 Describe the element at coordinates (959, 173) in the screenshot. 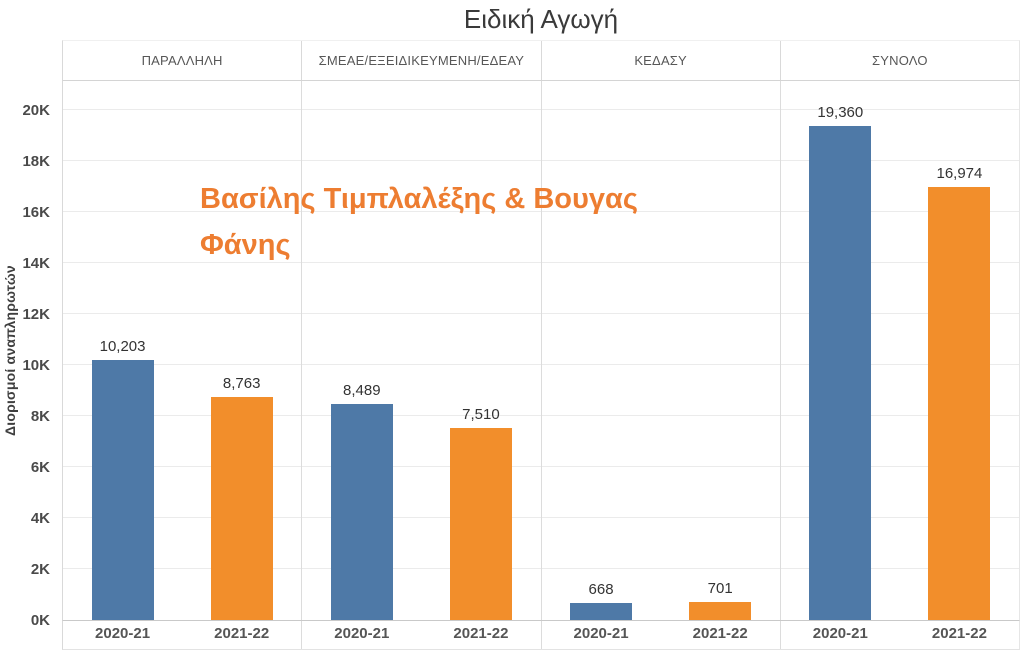

I see `bar-value-label: 16,974` at that location.